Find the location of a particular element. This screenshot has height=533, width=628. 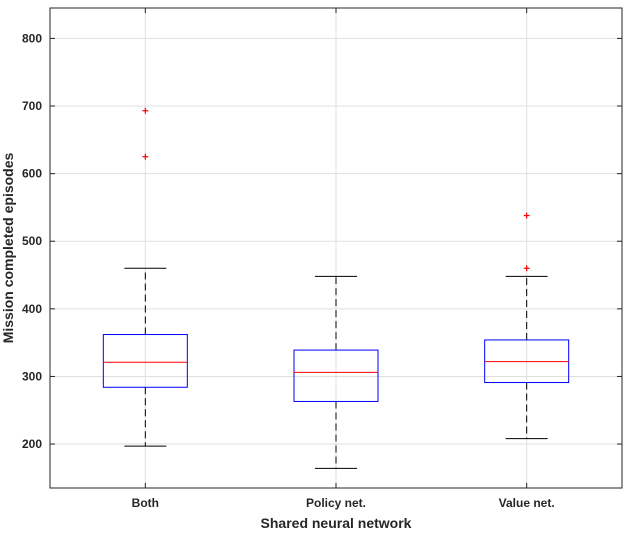

x-tick-label: Policy net. is located at coordinates (336, 503).